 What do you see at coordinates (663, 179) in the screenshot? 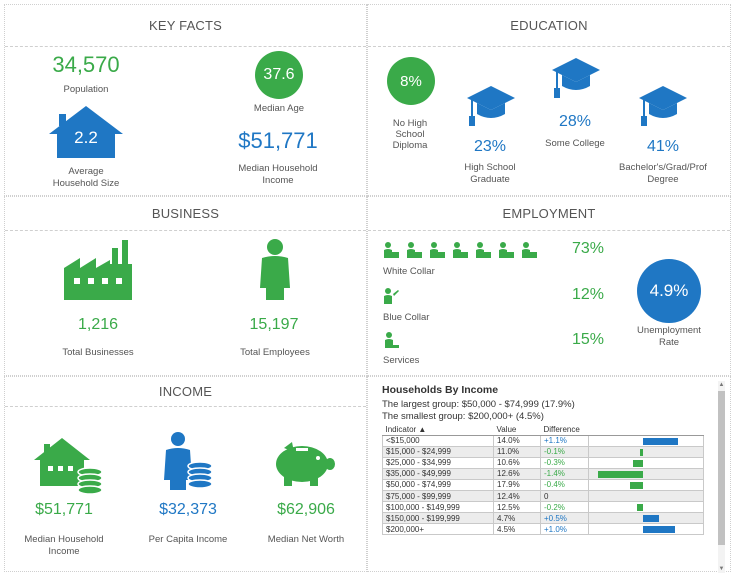
I see `bachelors-label-2: Degree` at bounding box center [663, 179].